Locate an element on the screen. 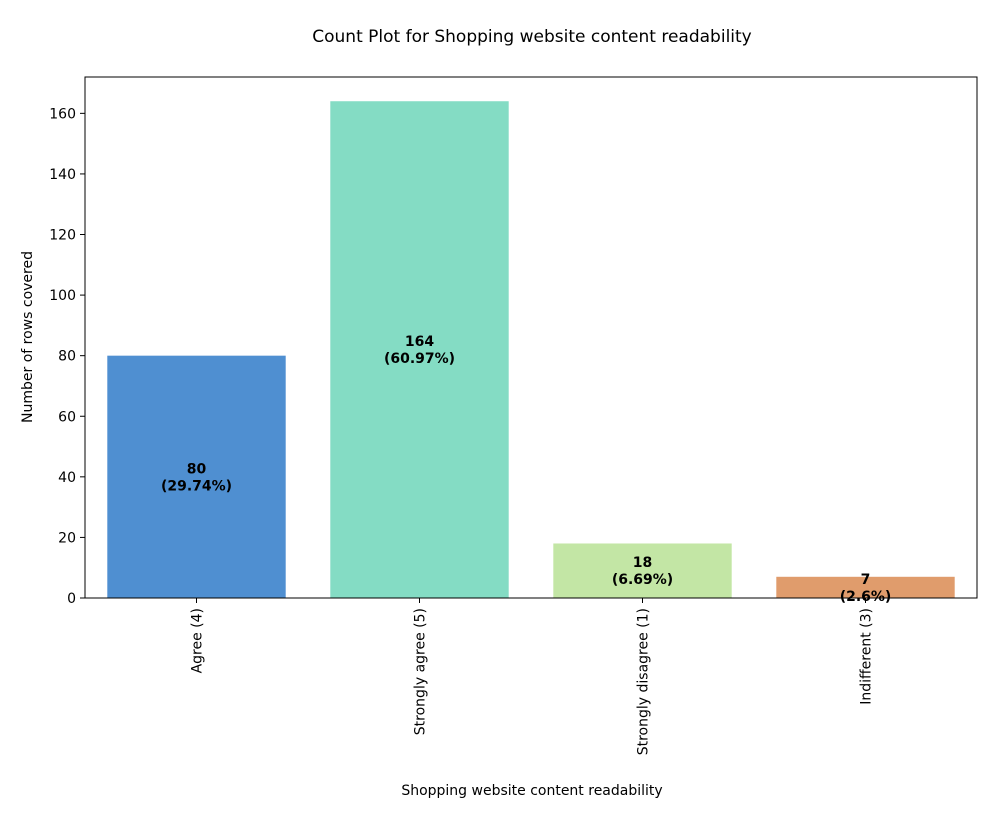 Image resolution: width=1006 pixels, height=820 pixels. y-axis-ticks: 0 20 40 60 80 100 120 140 160 is located at coordinates (67, 356).